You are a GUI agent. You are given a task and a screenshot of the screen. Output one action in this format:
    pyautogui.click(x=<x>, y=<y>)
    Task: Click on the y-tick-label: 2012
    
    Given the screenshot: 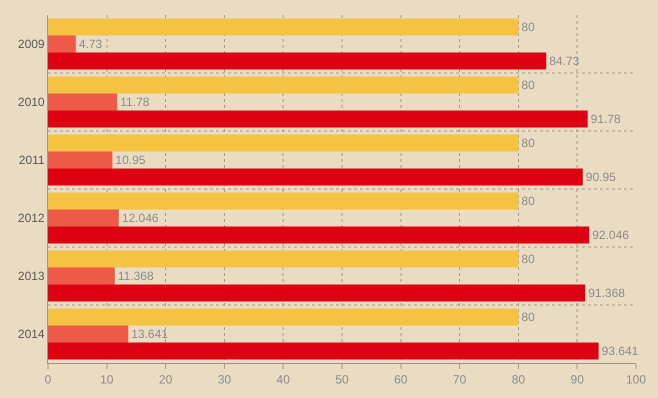 What is the action you would take?
    pyautogui.click(x=31, y=218)
    